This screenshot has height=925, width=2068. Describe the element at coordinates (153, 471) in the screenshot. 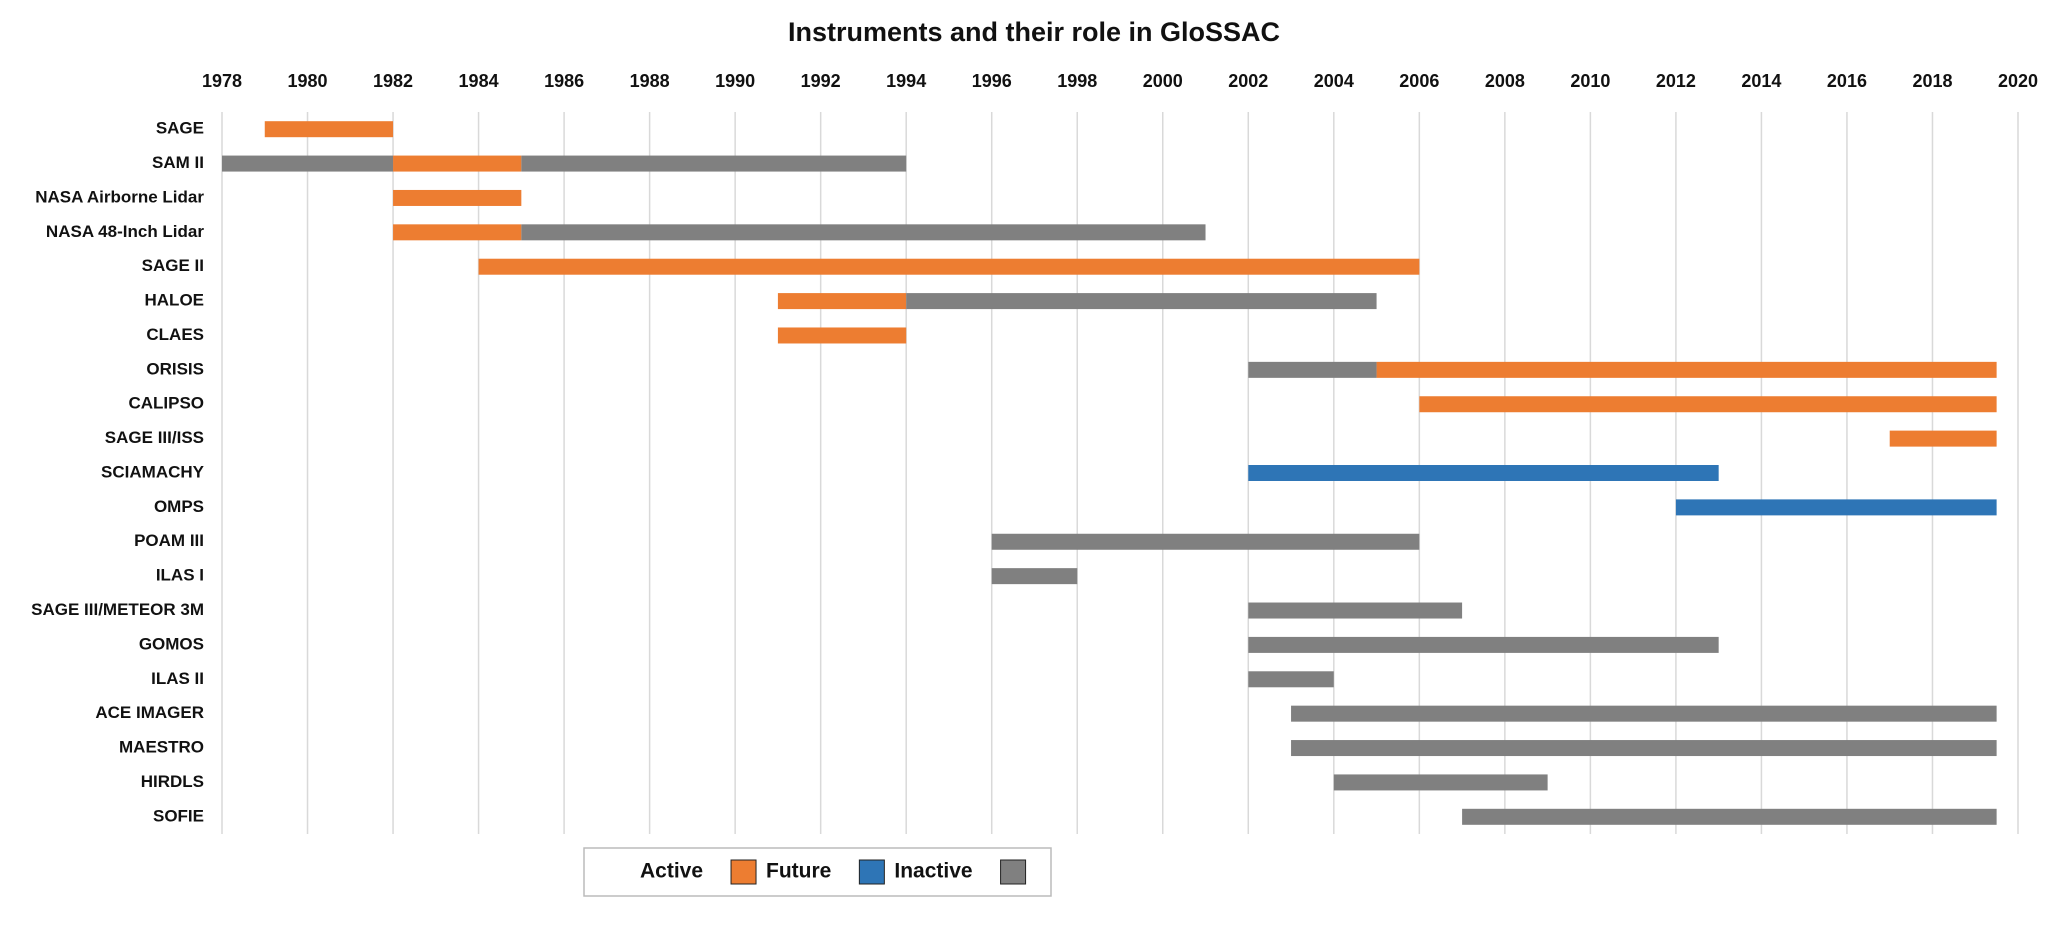

I see `category-label: SCIAMACHY` at that location.